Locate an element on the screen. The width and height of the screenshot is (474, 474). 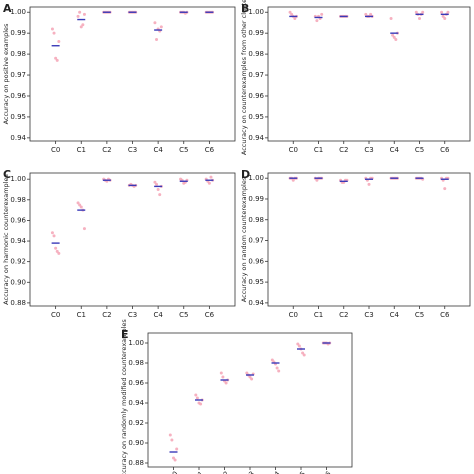
panel-label: A is located at coordinates (7, 8).